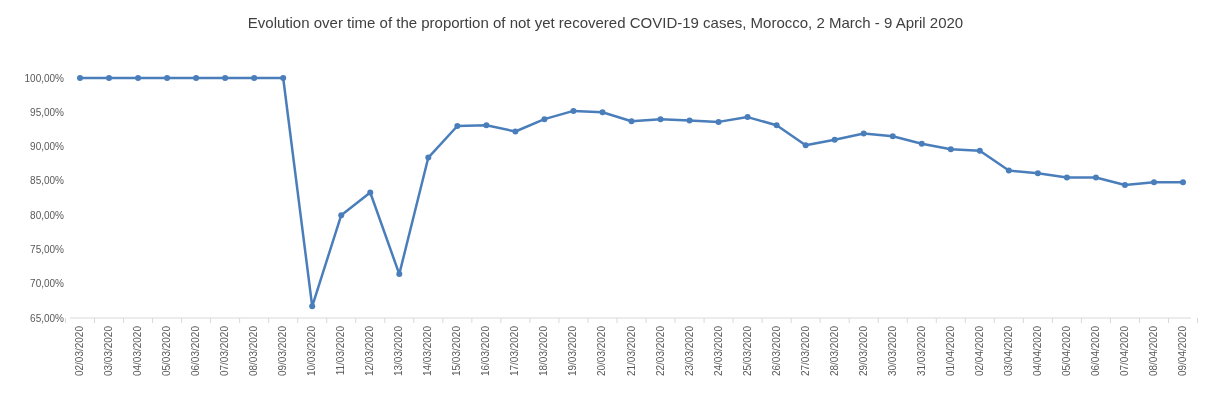  What do you see at coordinates (486, 351) in the screenshot?
I see `x-tick-label: 16/03/2020` at bounding box center [486, 351].